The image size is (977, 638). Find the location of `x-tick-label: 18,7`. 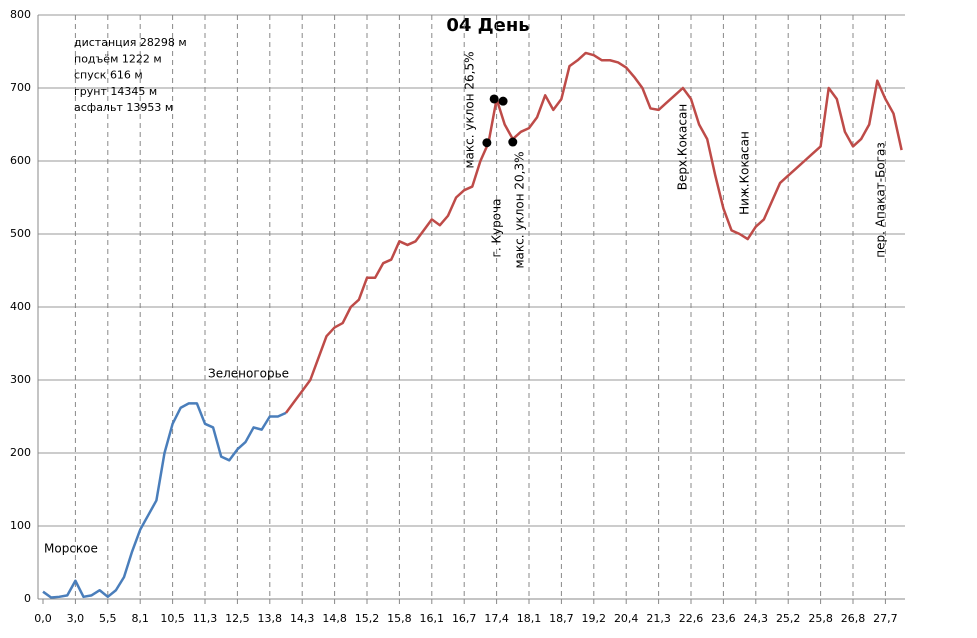

x-tick-label: 18,7 is located at coordinates (561, 618).